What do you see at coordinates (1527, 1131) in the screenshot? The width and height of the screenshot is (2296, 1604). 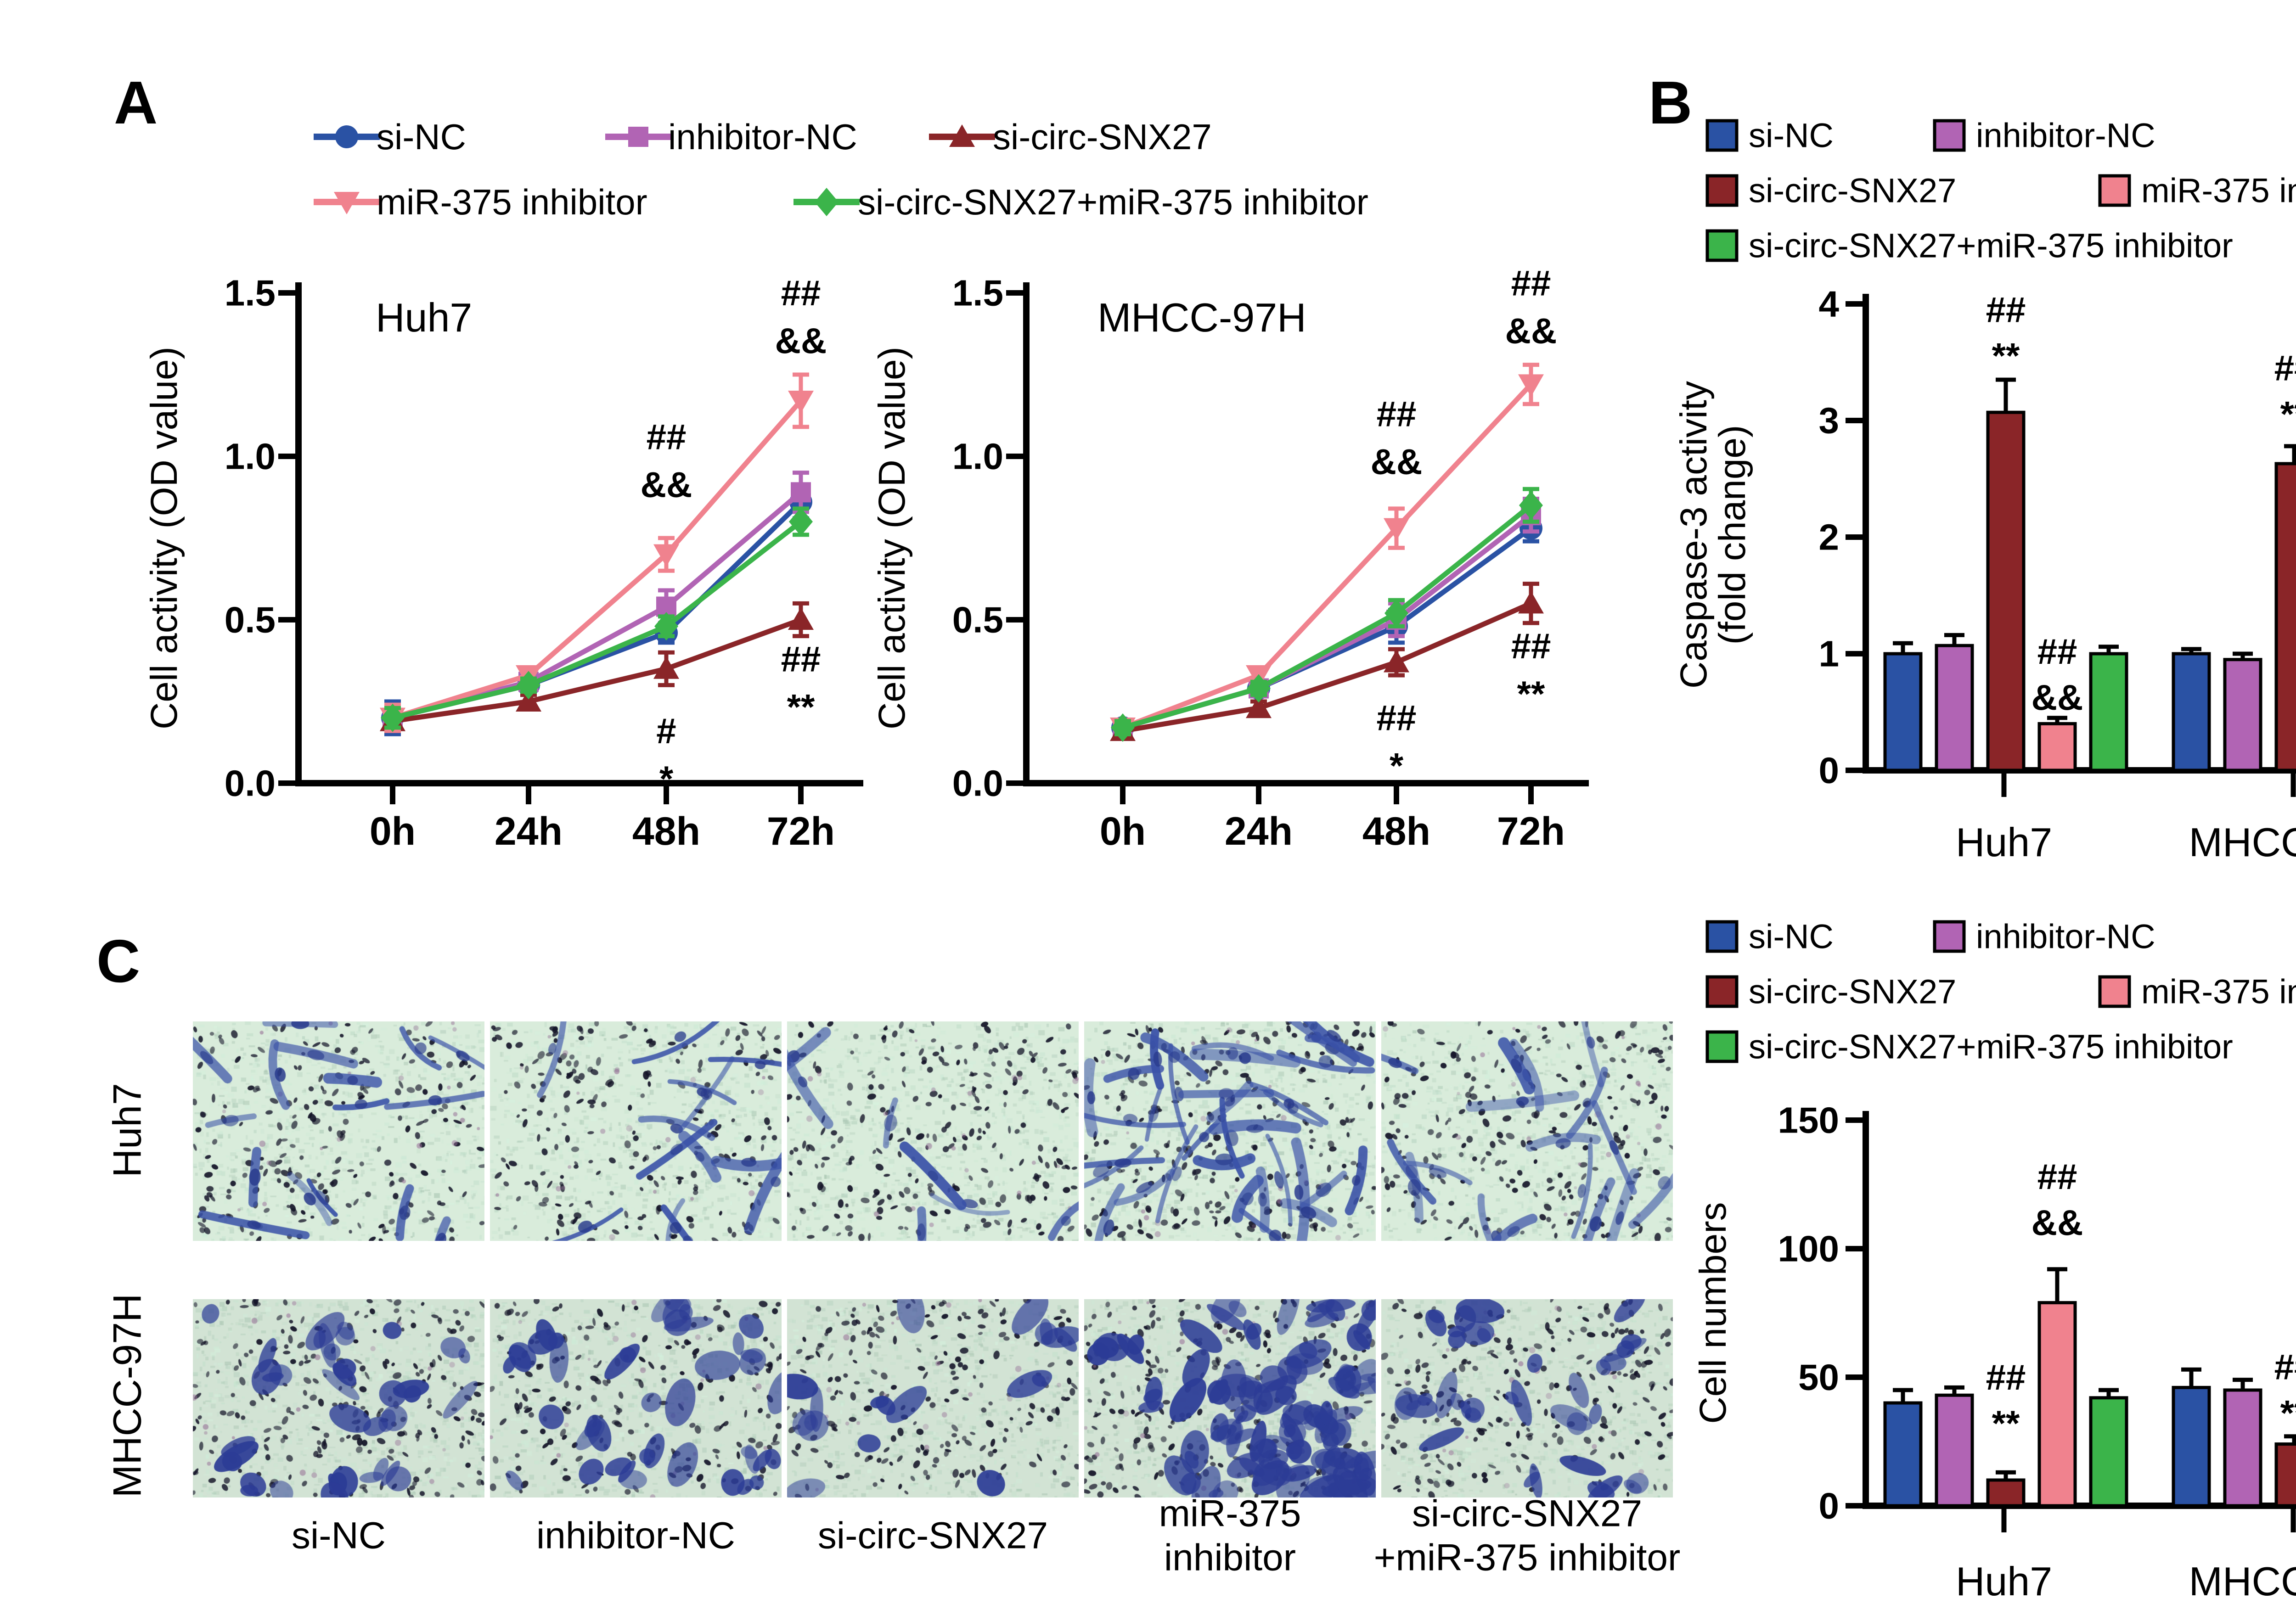 I see `transwell-image-huh7-col5` at bounding box center [1527, 1131].